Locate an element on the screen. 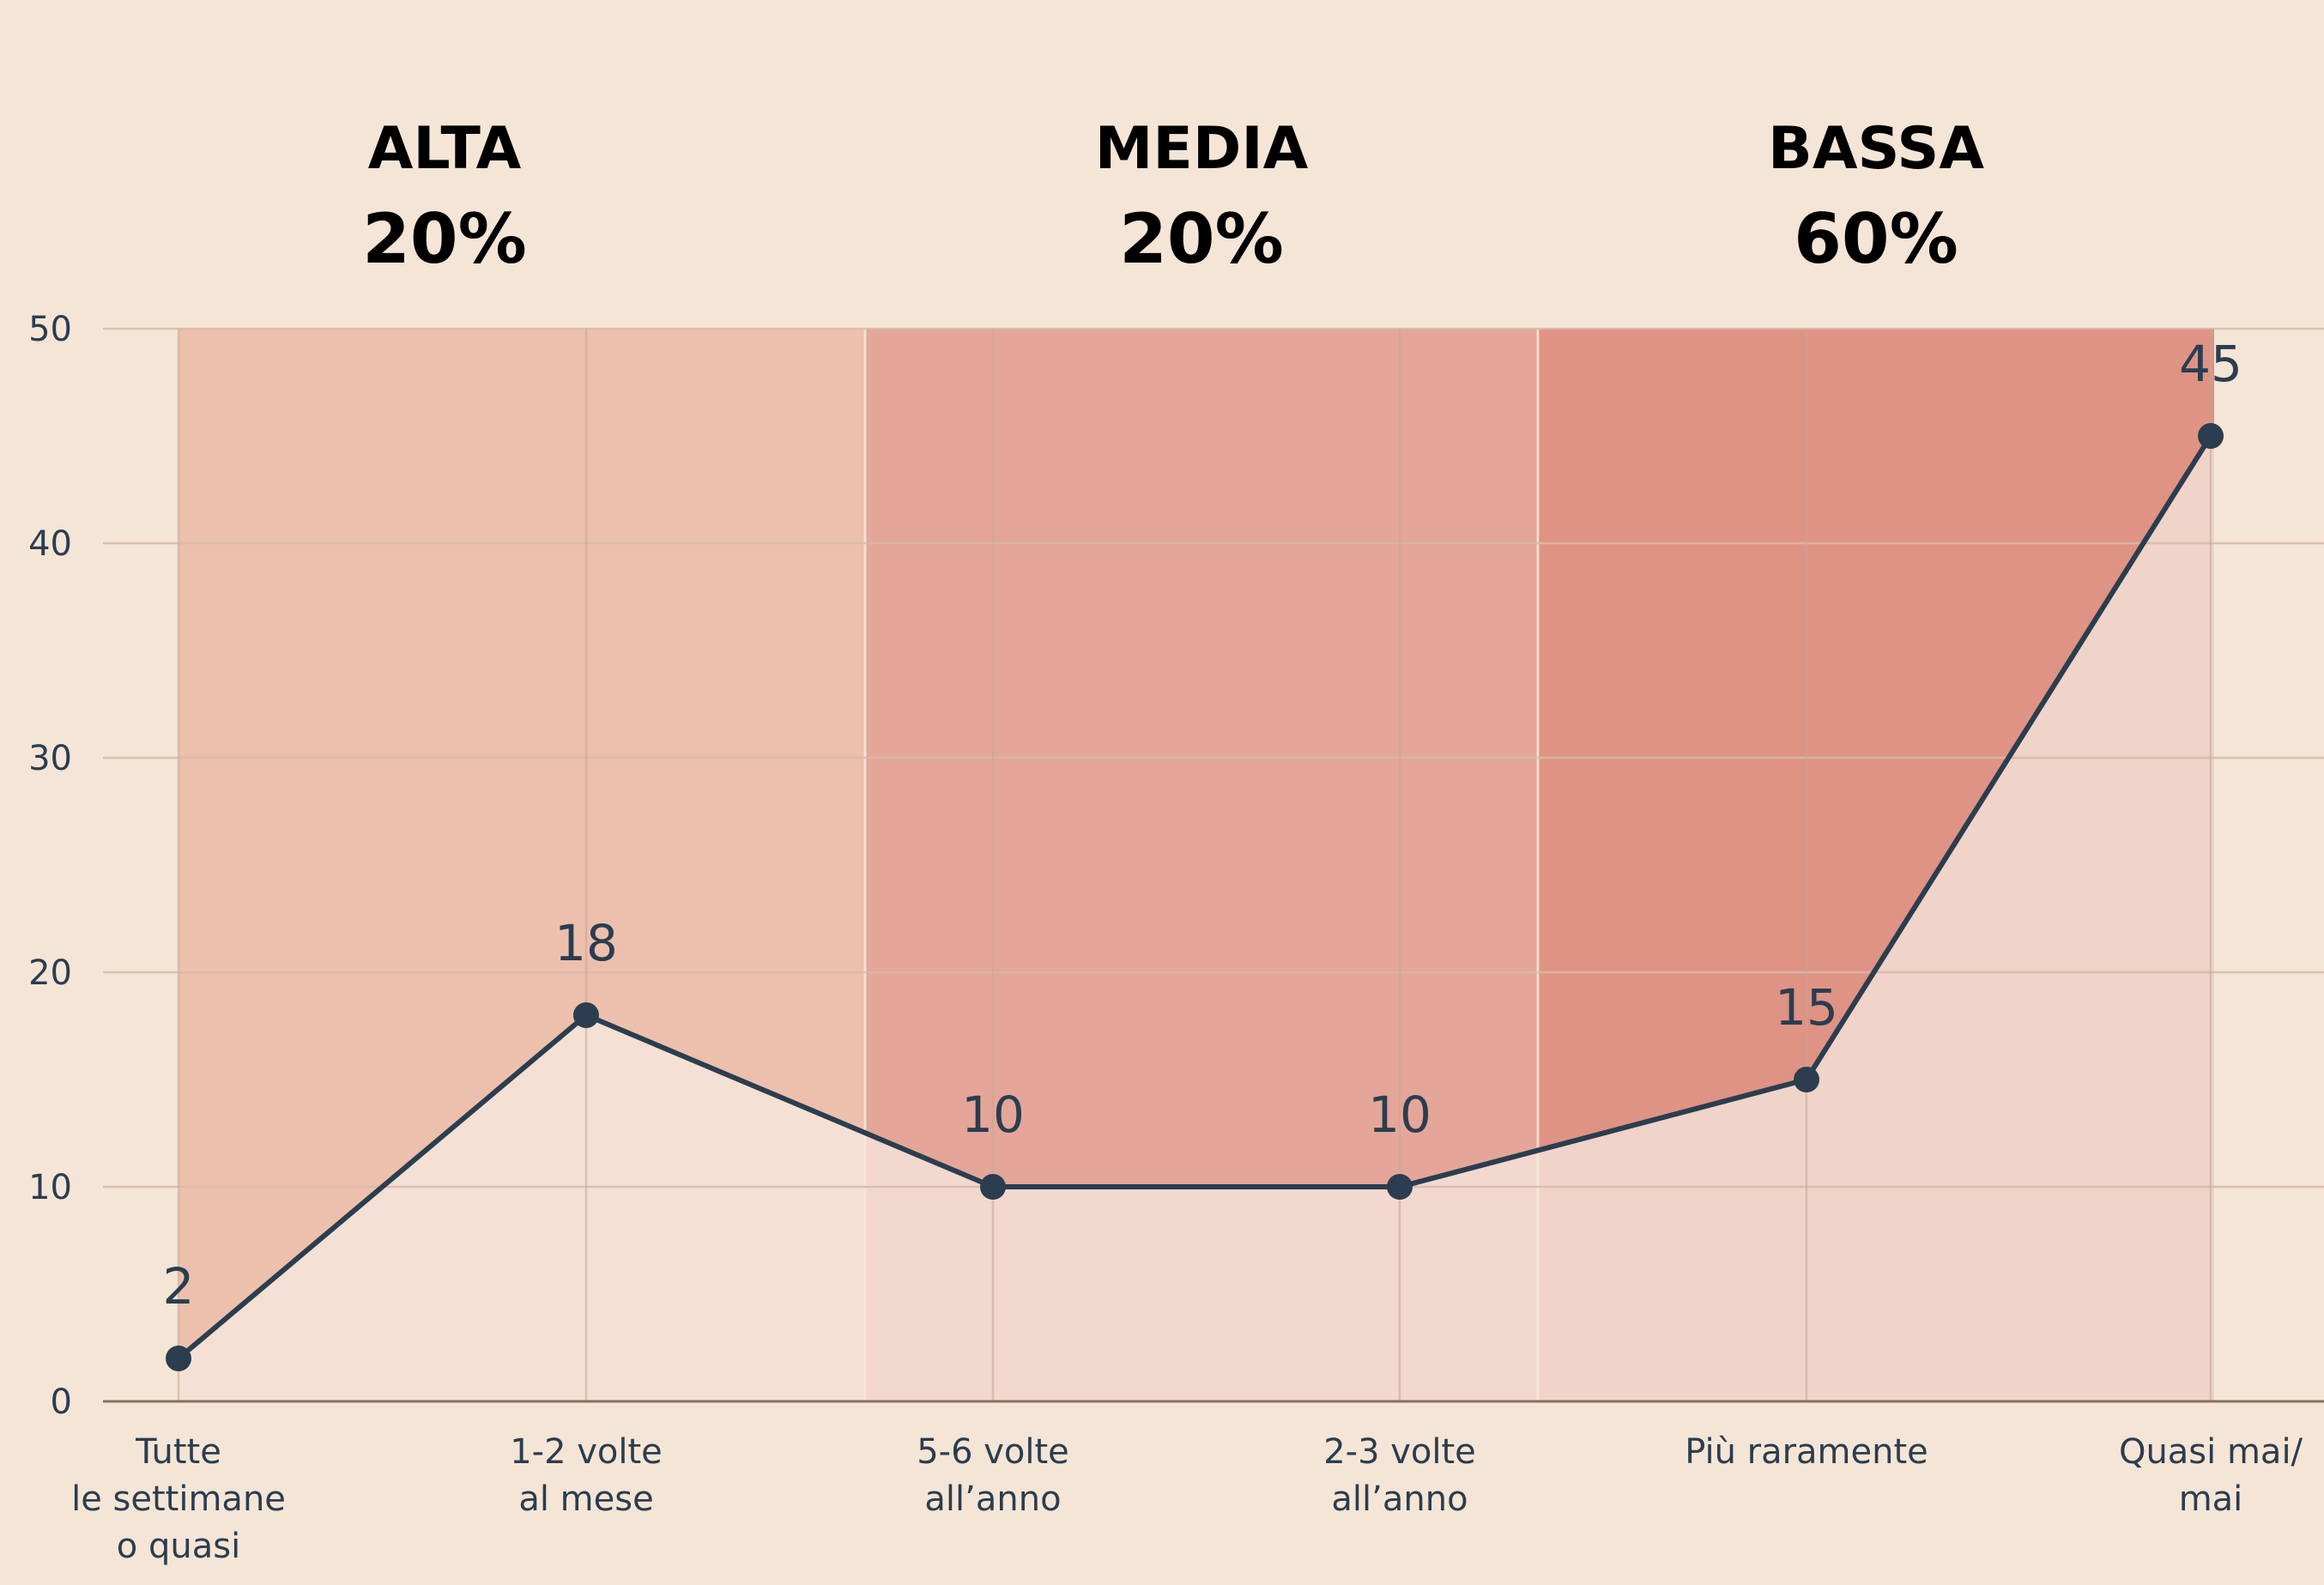  x-tick-label: 1-2 volte al mese is located at coordinates (586, 1475).